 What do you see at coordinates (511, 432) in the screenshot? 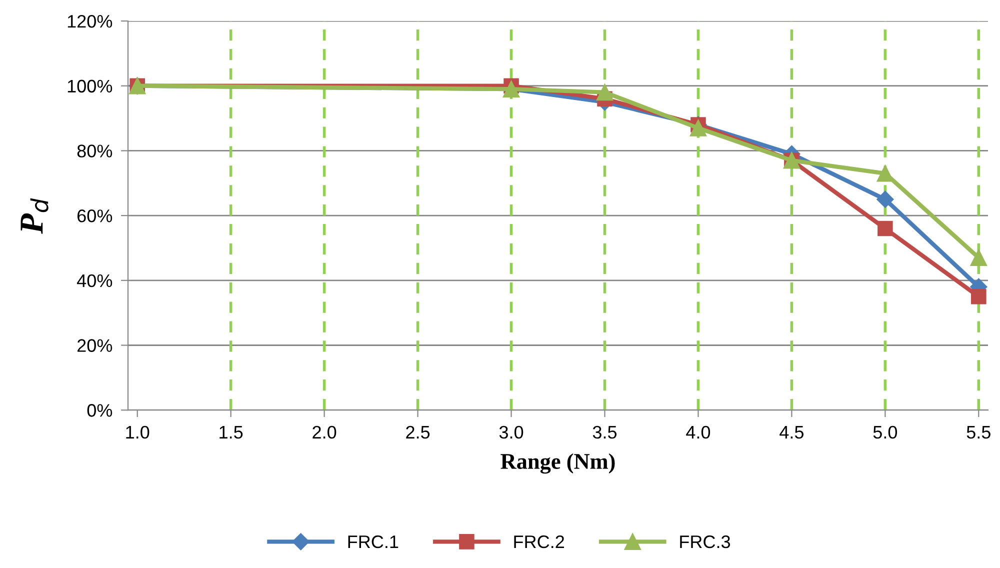
I see `x-tick-label: 3.0` at bounding box center [511, 432].